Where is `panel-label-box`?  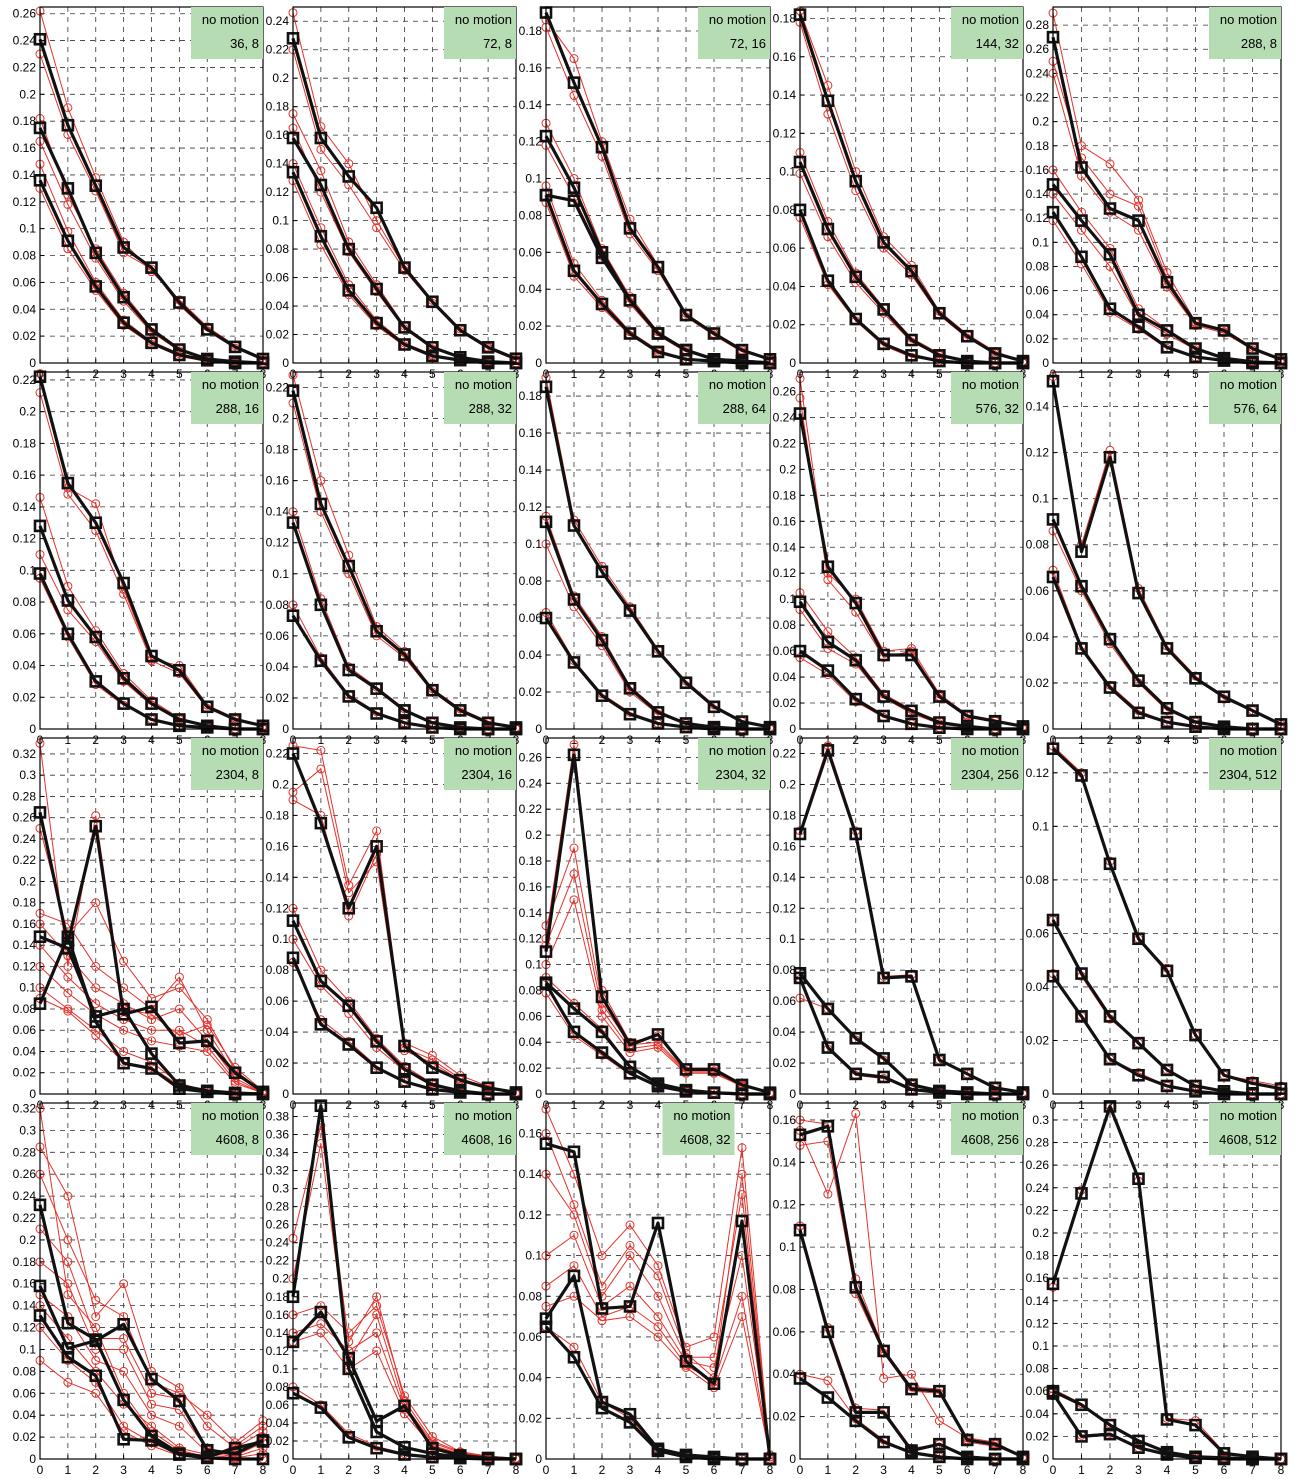 panel-label-box is located at coordinates (987, 398).